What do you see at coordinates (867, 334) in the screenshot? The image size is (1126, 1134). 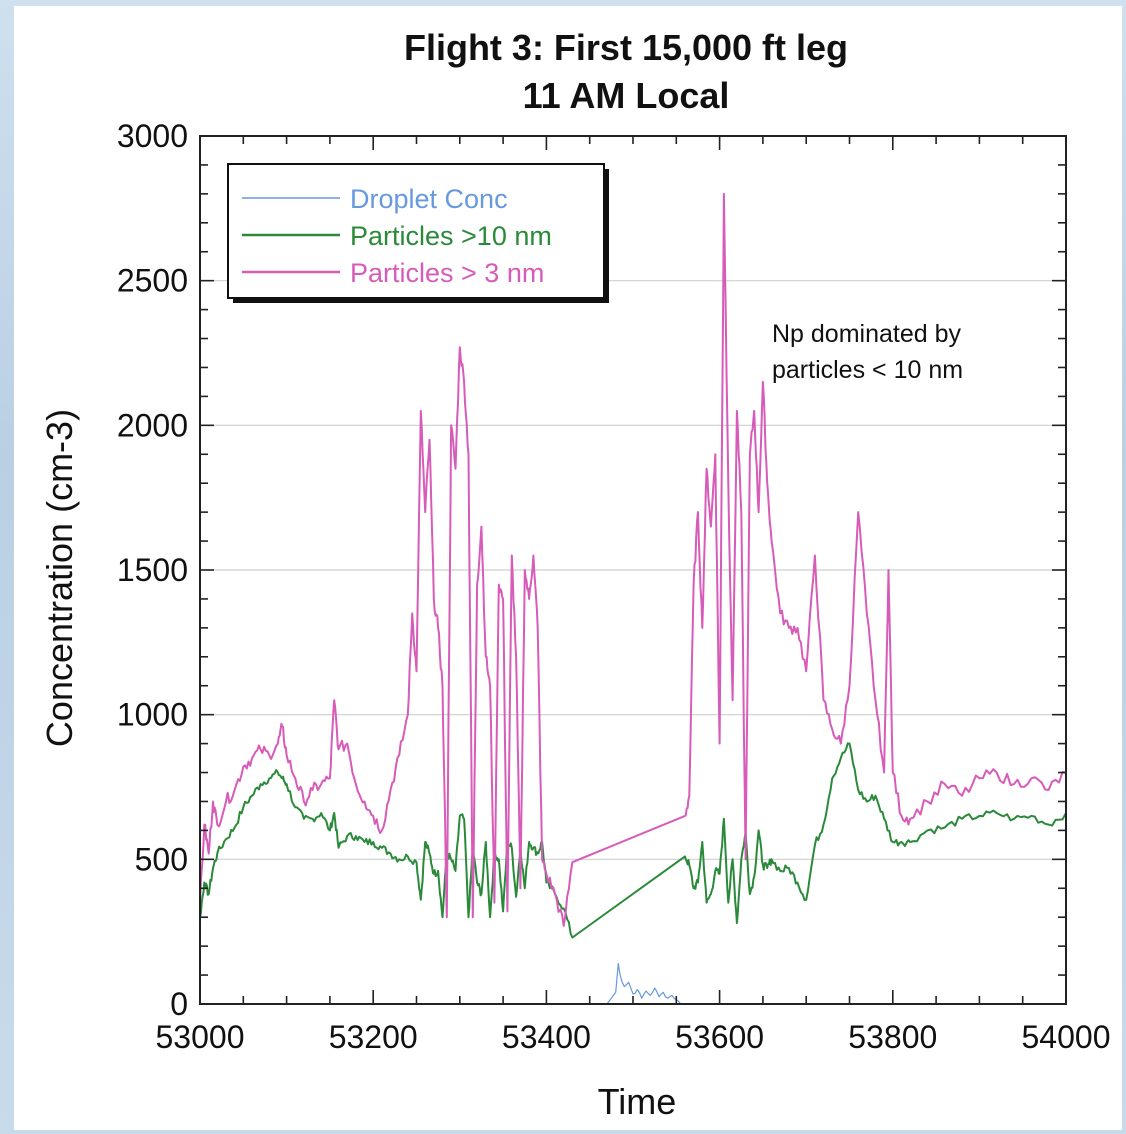 I see `annotation-line-1: Np dominated by` at bounding box center [867, 334].